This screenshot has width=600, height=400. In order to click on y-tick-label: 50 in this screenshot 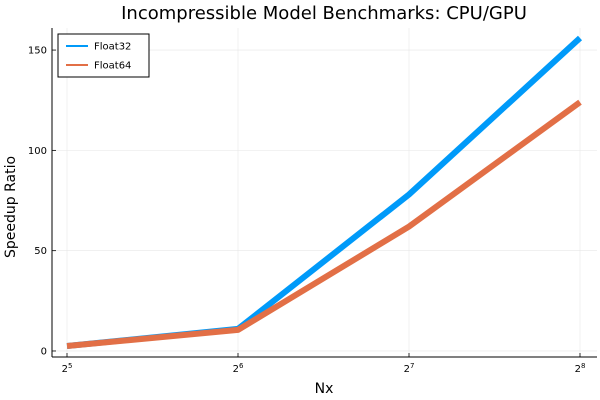, I will do `click(40, 251)`.